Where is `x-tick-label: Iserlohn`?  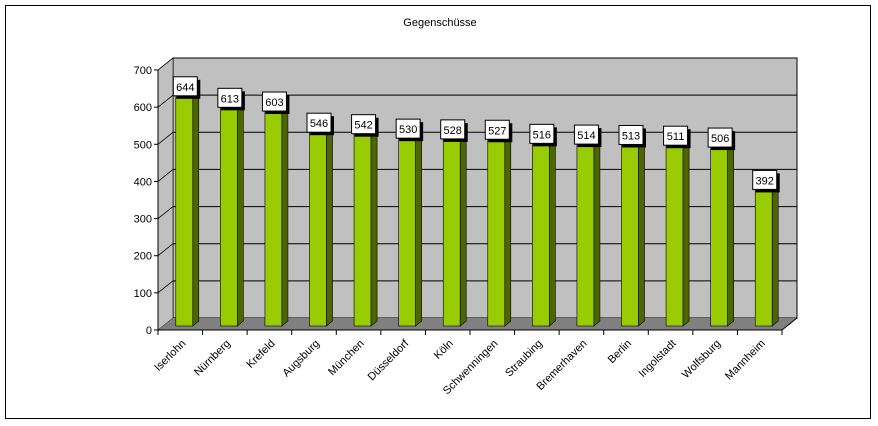
x-tick-label: Iserlohn is located at coordinates (170, 356).